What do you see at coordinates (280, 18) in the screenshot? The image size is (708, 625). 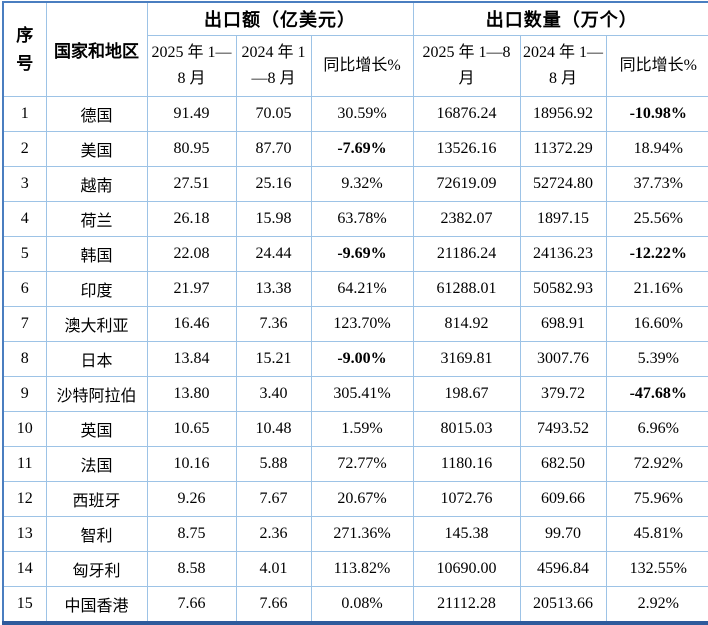 I see `header-export-value-group: 出口额（亿美元）` at bounding box center [280, 18].